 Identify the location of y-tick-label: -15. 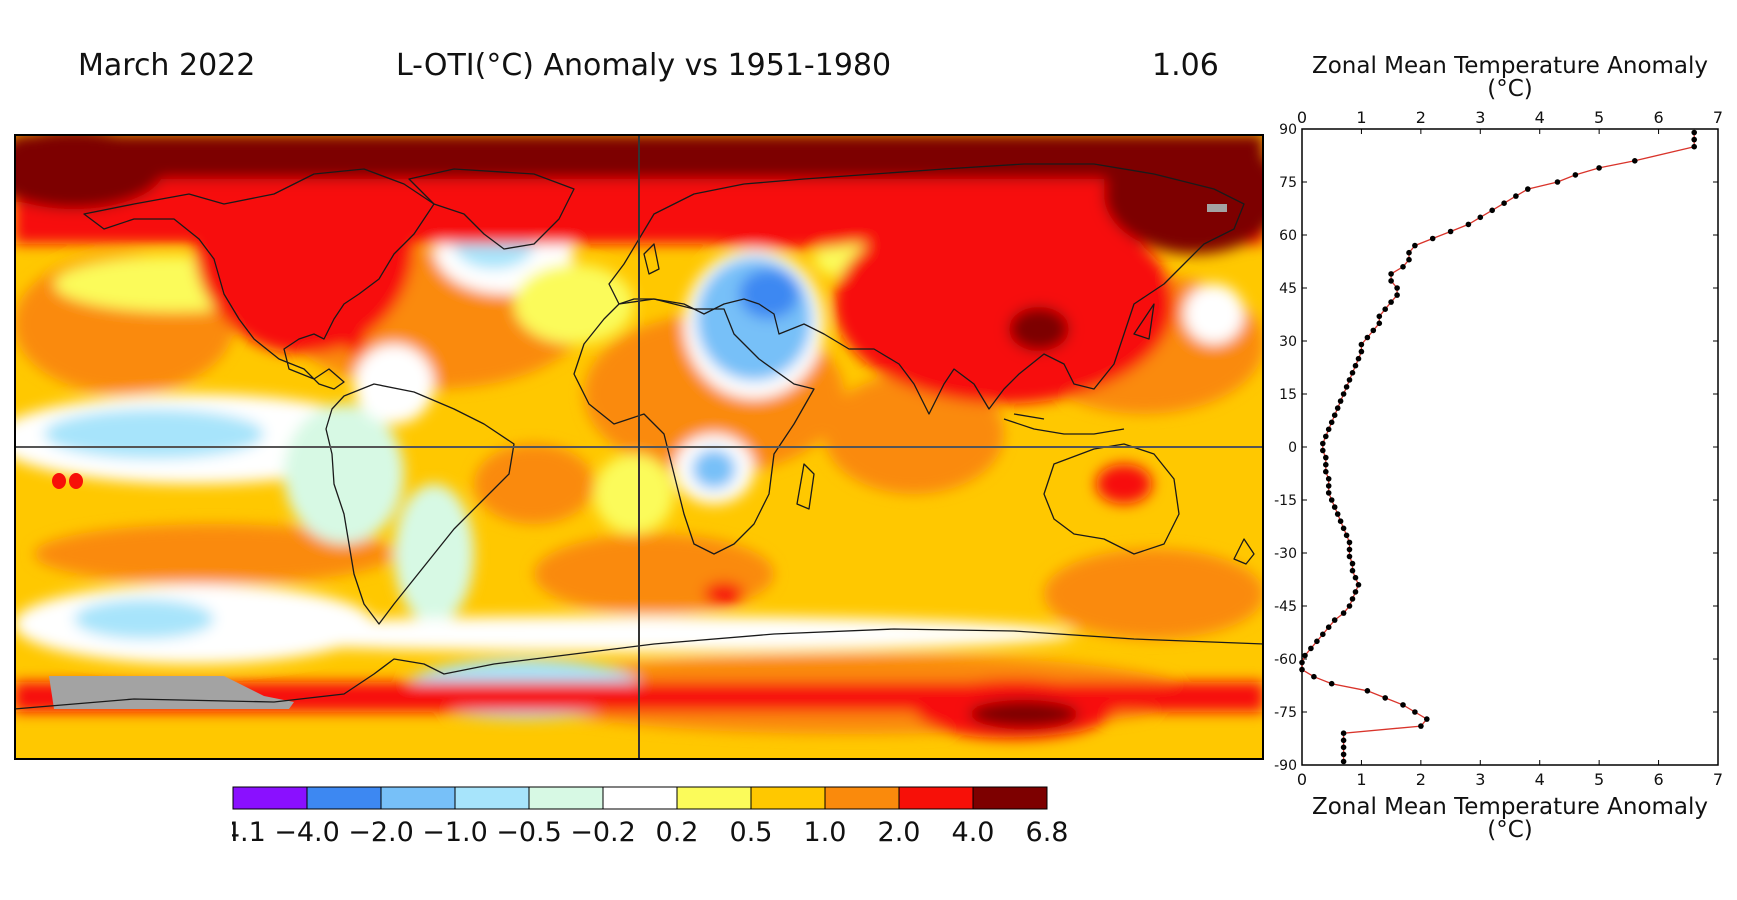
(1285, 501).